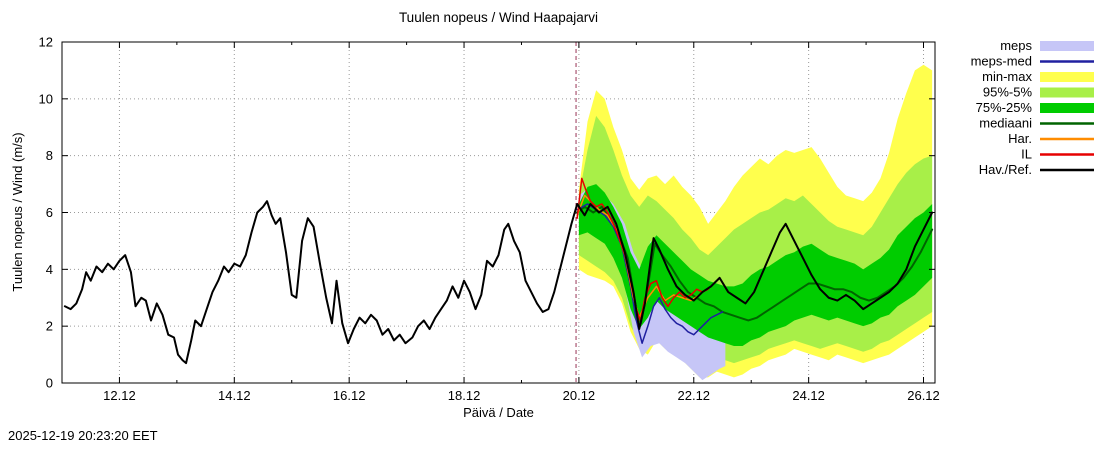 The height and width of the screenshot is (450, 1100). Describe the element at coordinates (1038, 92) in the screenshot. I see `legend-item-95-5: 95%-5%` at that location.